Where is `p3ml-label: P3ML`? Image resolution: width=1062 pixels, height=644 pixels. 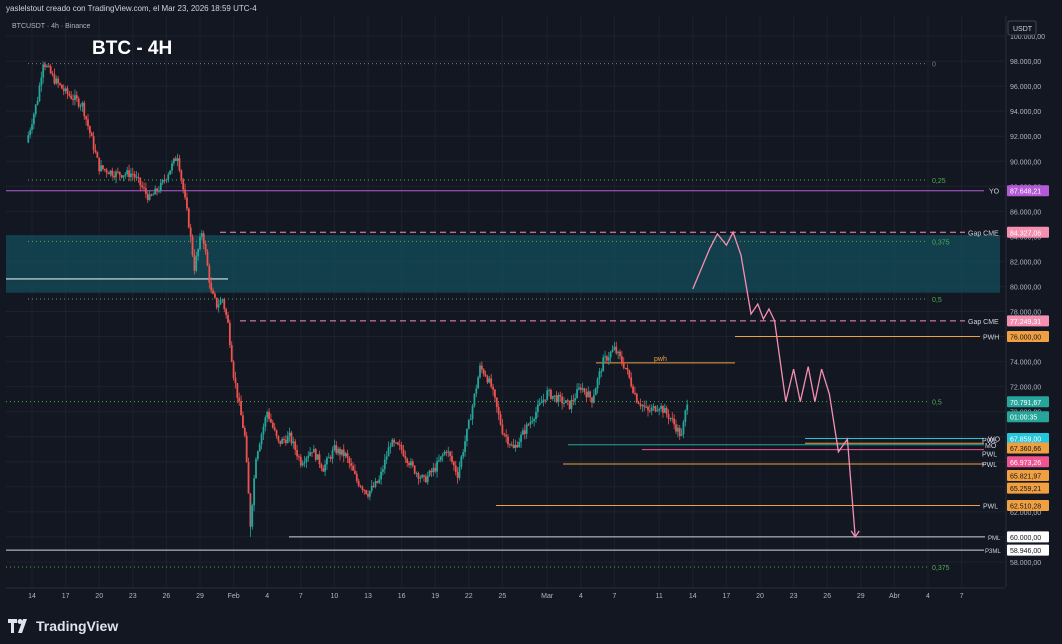 p3ml-label: P3ML is located at coordinates (993, 552).